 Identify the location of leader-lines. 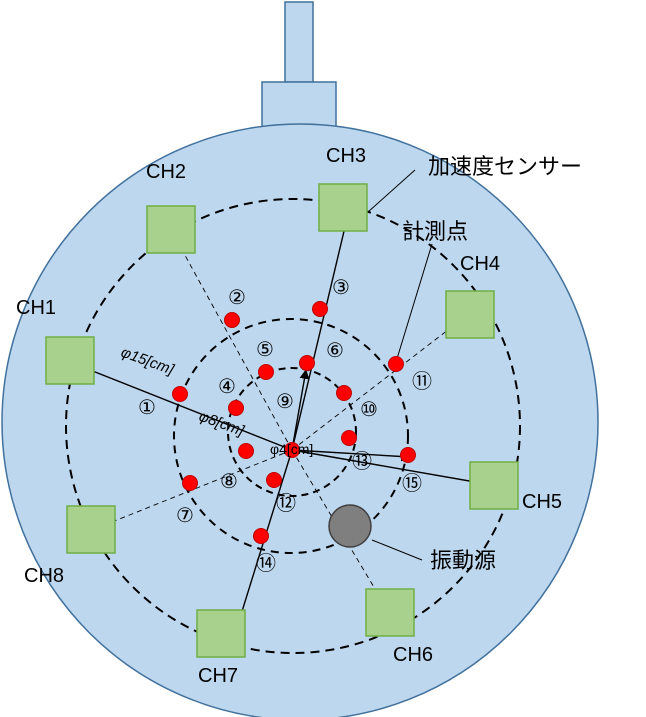
(400, 365).